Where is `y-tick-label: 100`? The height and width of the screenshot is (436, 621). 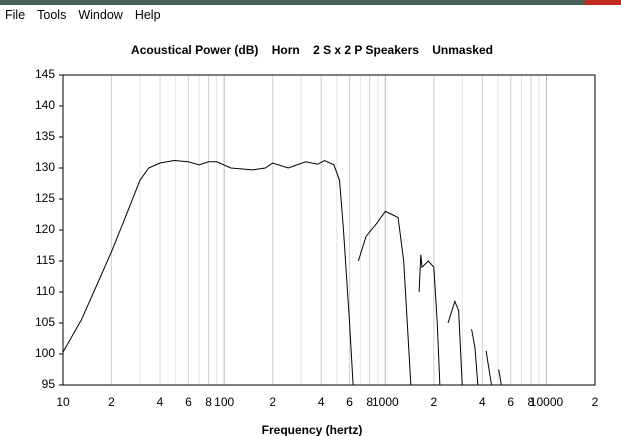 y-tick-label: 100 is located at coordinates (45, 353).